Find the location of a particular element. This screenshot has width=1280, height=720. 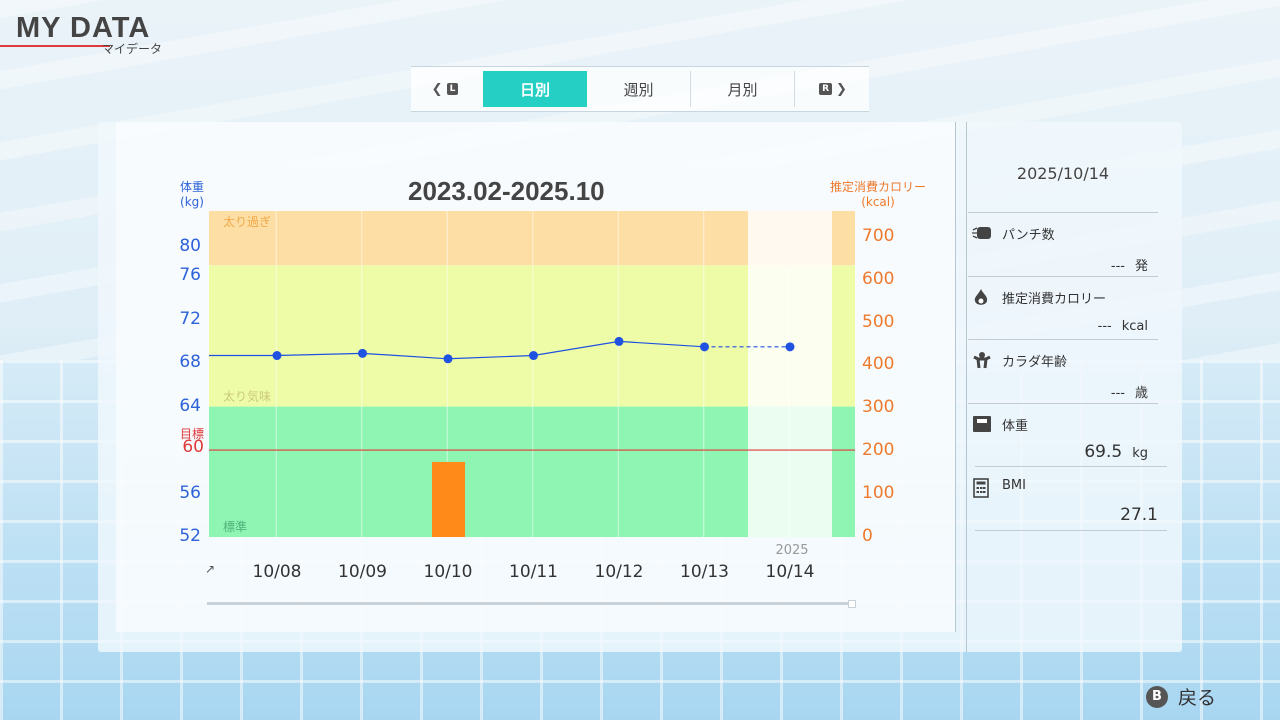

next-tab-button: R ❯ is located at coordinates (831, 89).